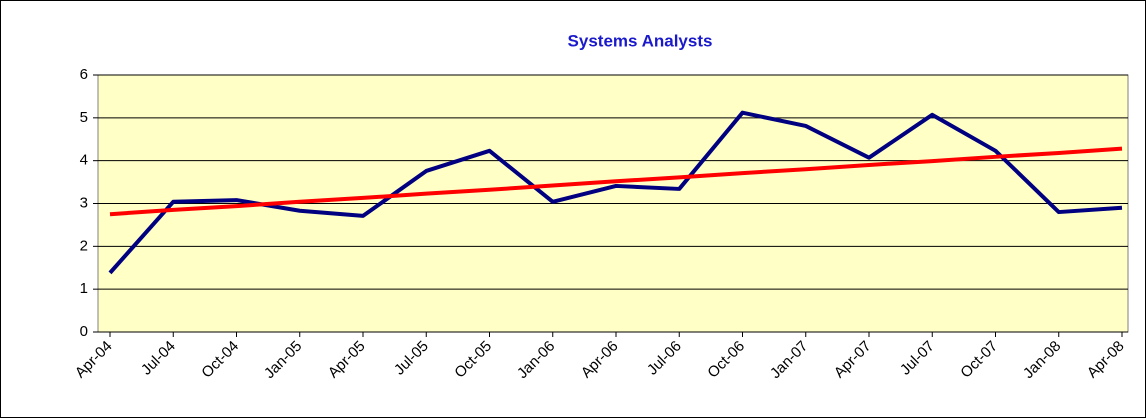  Describe the element at coordinates (84, 245) in the screenshot. I see `y-tick-label: 2` at that location.